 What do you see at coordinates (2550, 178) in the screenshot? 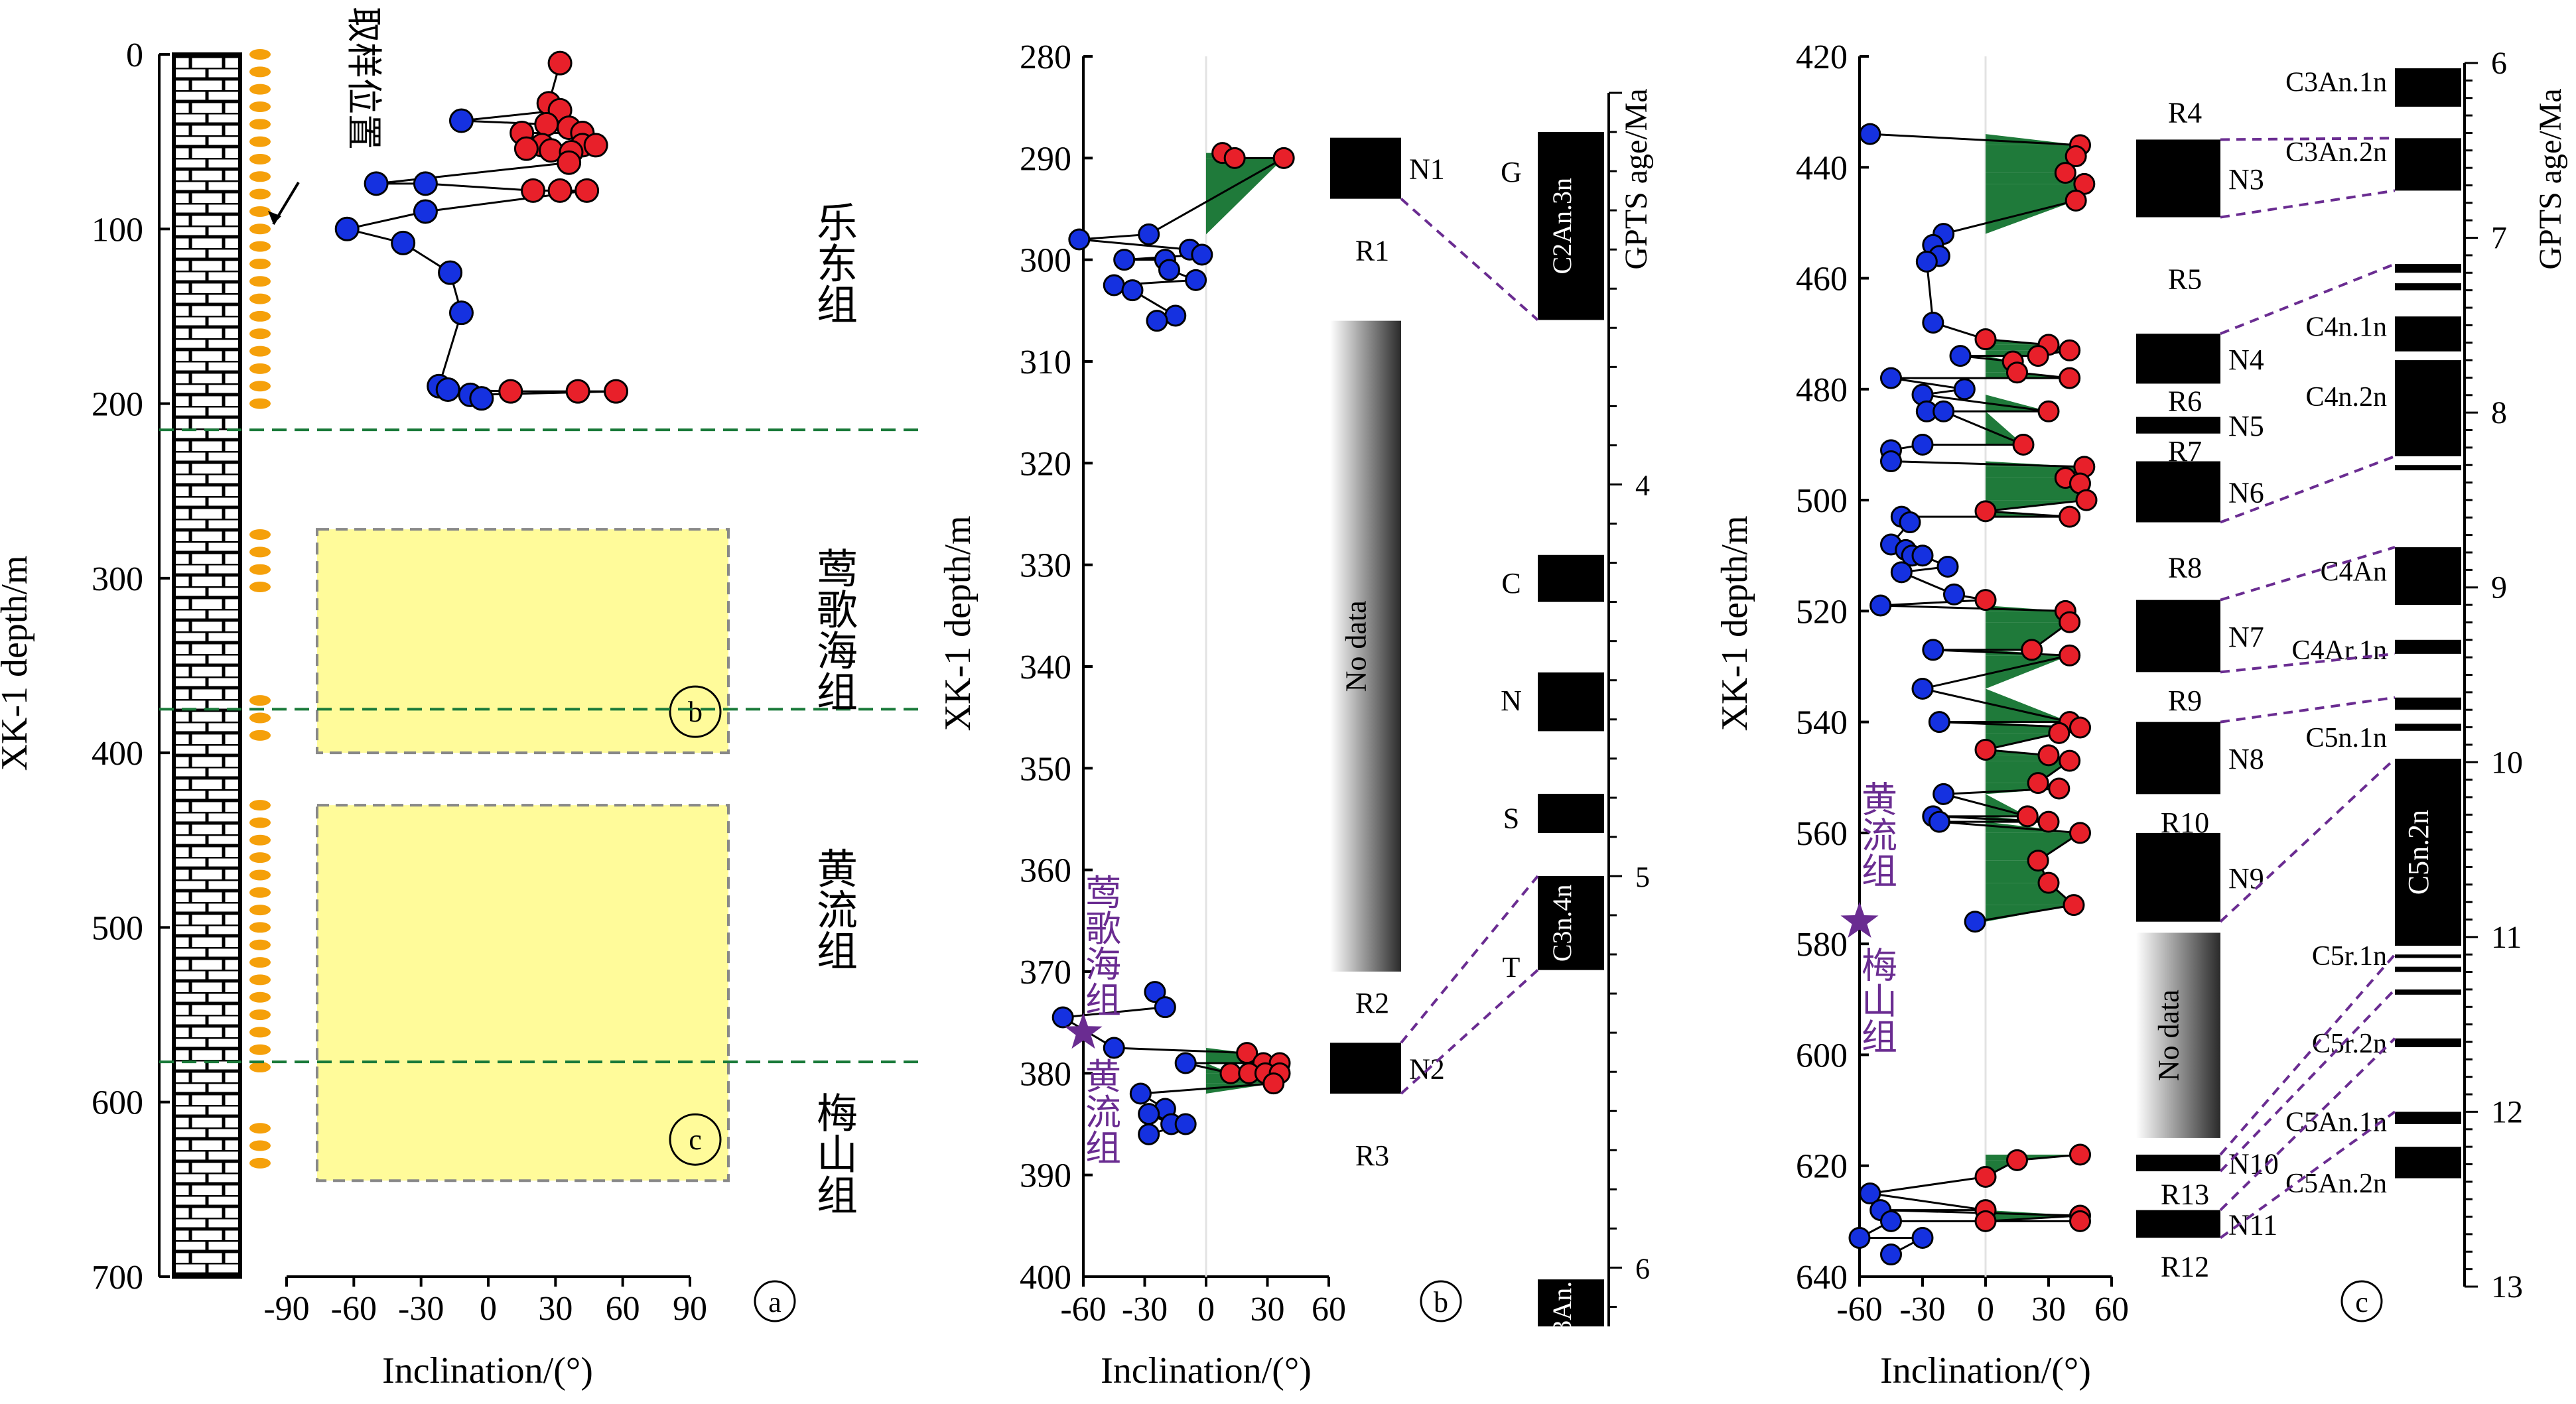
I see `panel-c-gpts-label: GPTS age/Ma` at bounding box center [2550, 178].